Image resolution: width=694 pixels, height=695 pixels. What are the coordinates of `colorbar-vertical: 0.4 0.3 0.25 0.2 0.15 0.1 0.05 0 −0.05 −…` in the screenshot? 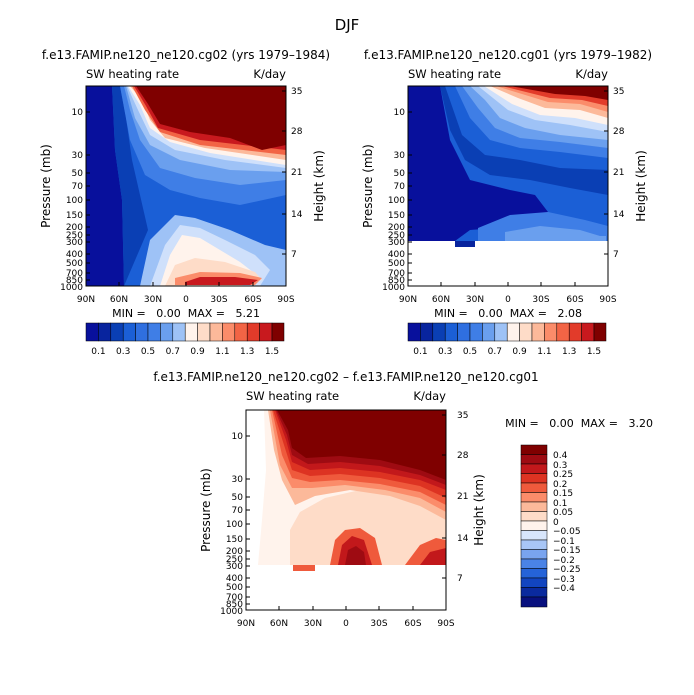 It's located at (550, 526).